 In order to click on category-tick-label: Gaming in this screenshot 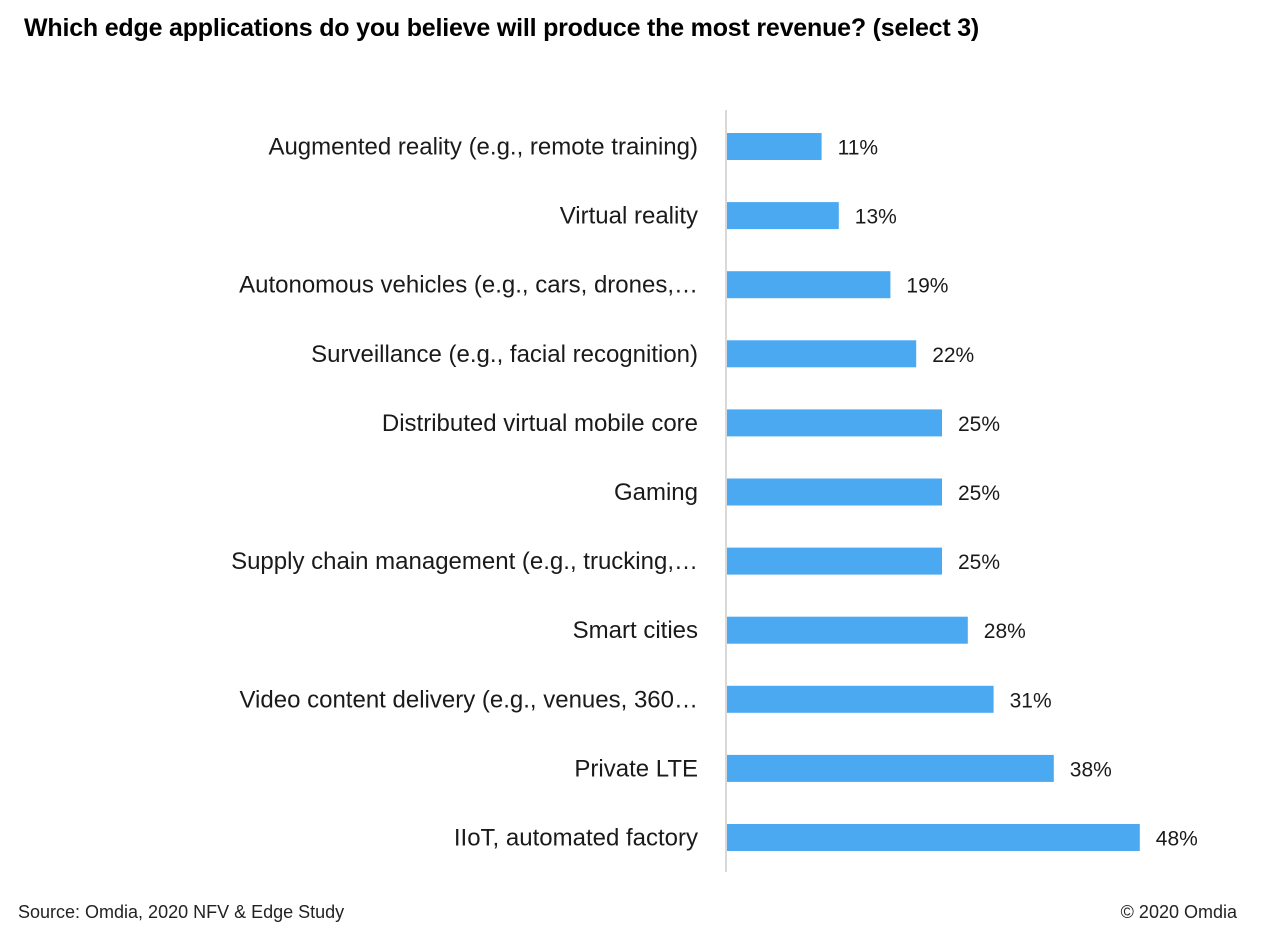, I will do `click(656, 492)`.